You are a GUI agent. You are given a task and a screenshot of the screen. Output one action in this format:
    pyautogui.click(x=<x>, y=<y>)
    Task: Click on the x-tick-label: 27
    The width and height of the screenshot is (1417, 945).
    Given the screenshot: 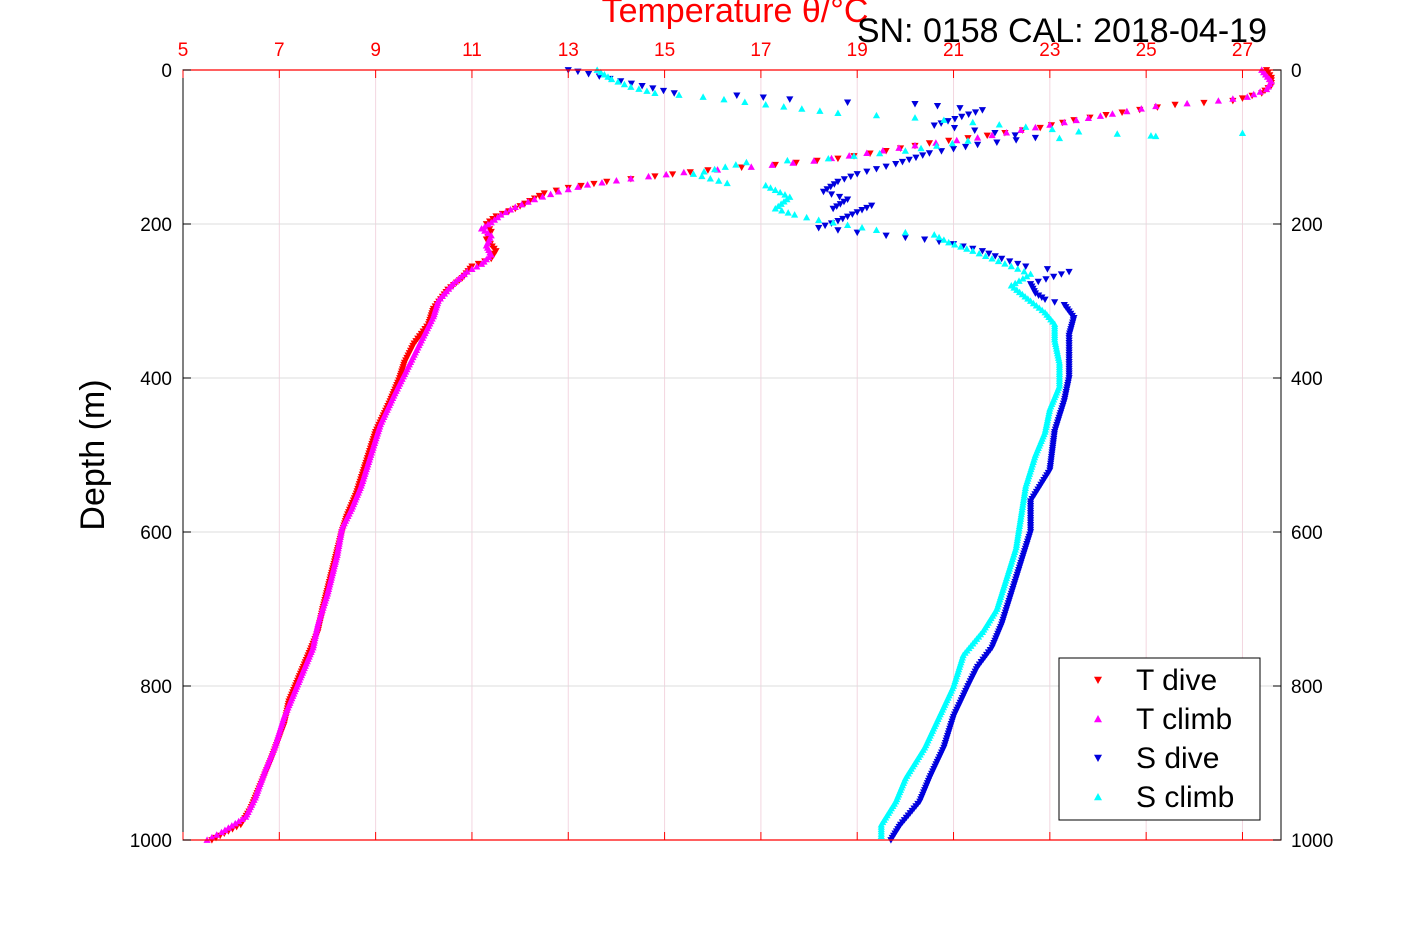 What is the action you would take?
    pyautogui.click(x=1242, y=50)
    